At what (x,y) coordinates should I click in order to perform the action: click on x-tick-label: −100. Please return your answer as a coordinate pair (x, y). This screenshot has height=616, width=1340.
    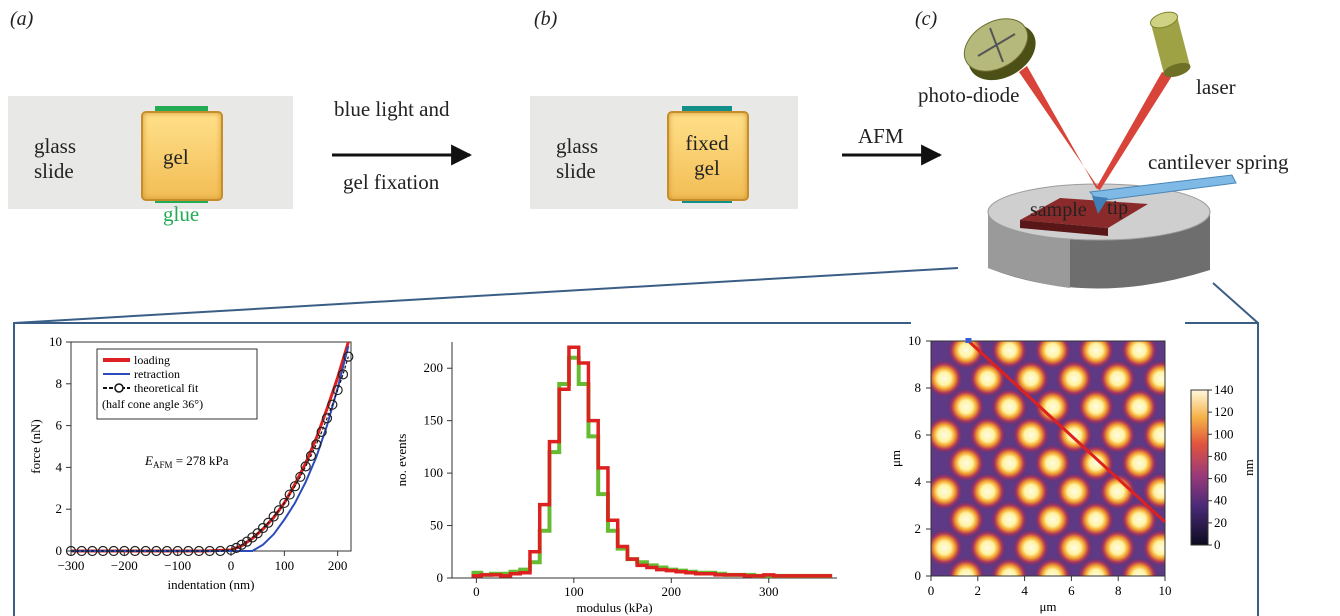
    Looking at the image, I should click on (177, 565).